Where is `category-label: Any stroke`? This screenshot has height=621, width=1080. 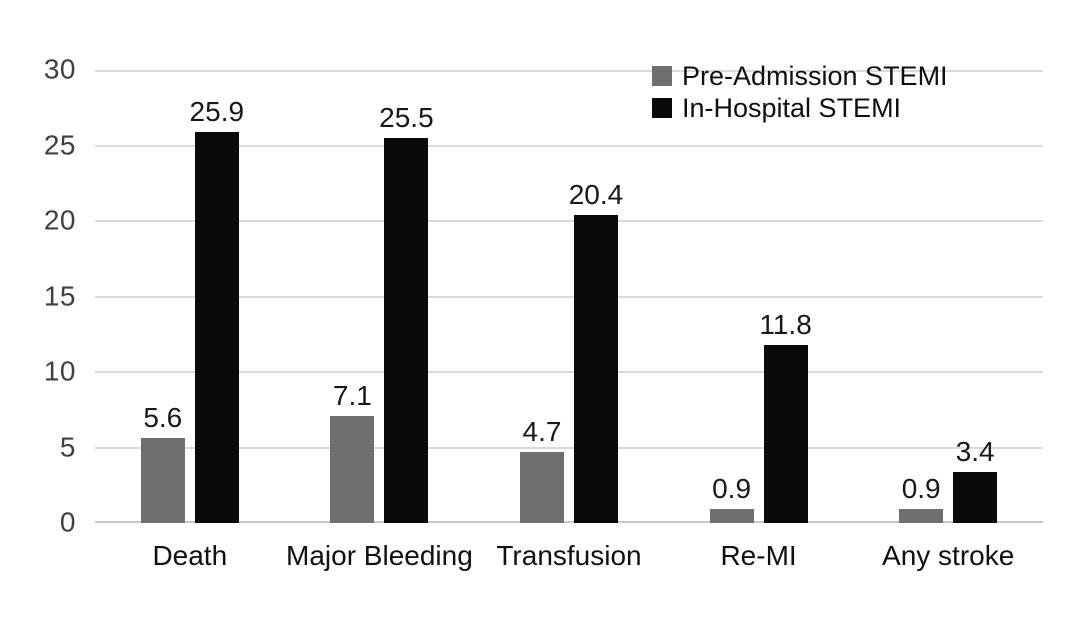 category-label: Any stroke is located at coordinates (948, 555).